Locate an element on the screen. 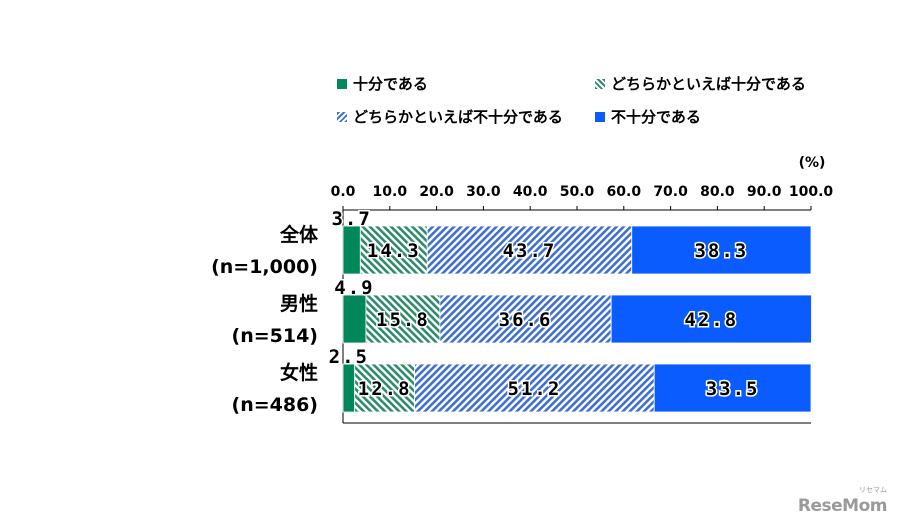 This screenshot has width=899, height=526. x-tick-label: 50.0 is located at coordinates (577, 192).